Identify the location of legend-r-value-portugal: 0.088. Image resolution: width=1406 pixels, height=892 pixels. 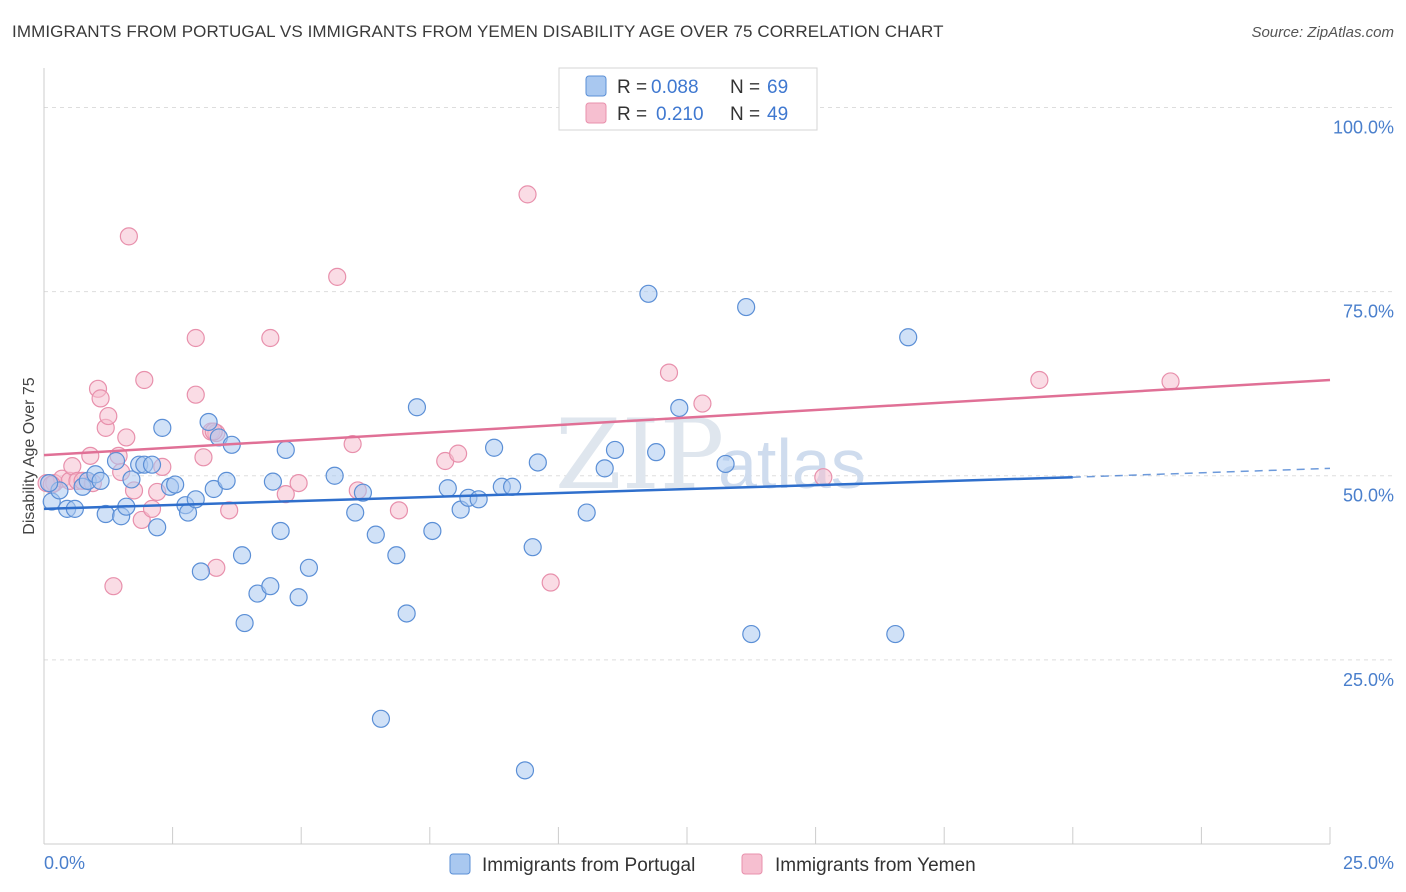
(675, 87).